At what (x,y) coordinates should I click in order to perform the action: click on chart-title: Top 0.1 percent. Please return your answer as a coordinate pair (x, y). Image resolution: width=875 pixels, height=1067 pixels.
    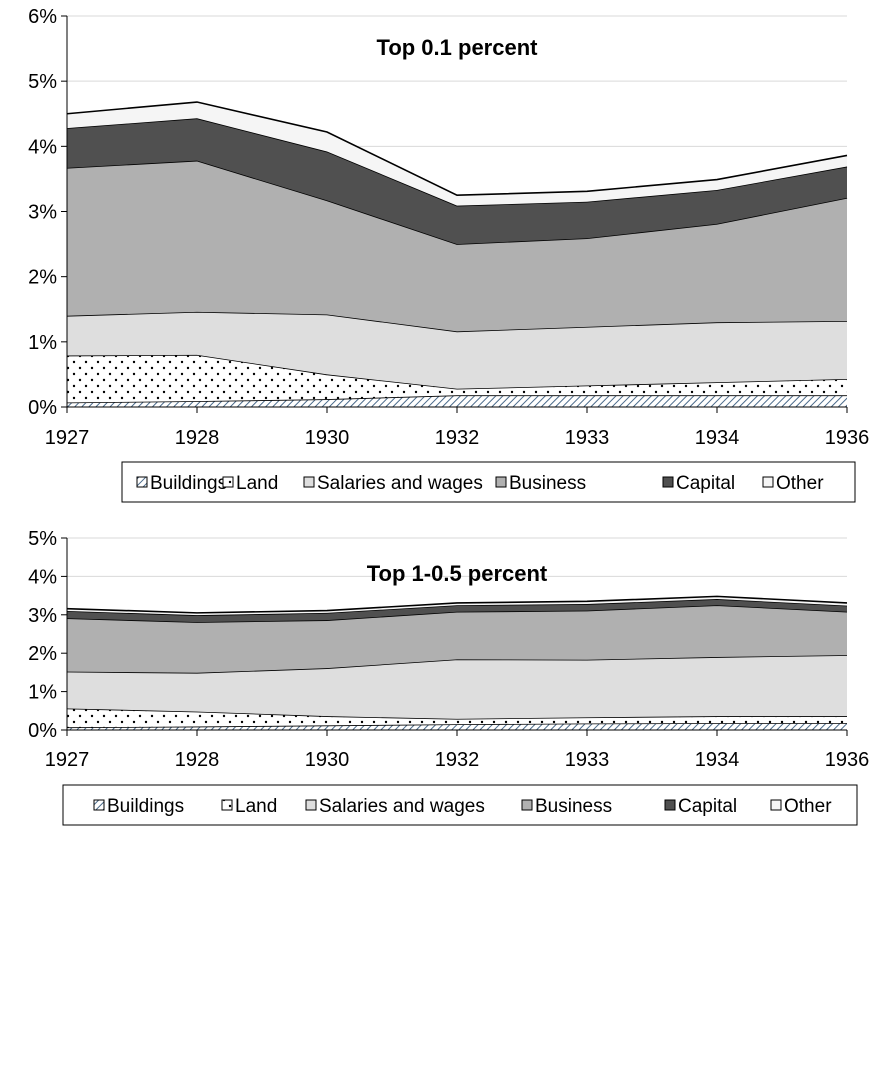
    Looking at the image, I should click on (458, 47).